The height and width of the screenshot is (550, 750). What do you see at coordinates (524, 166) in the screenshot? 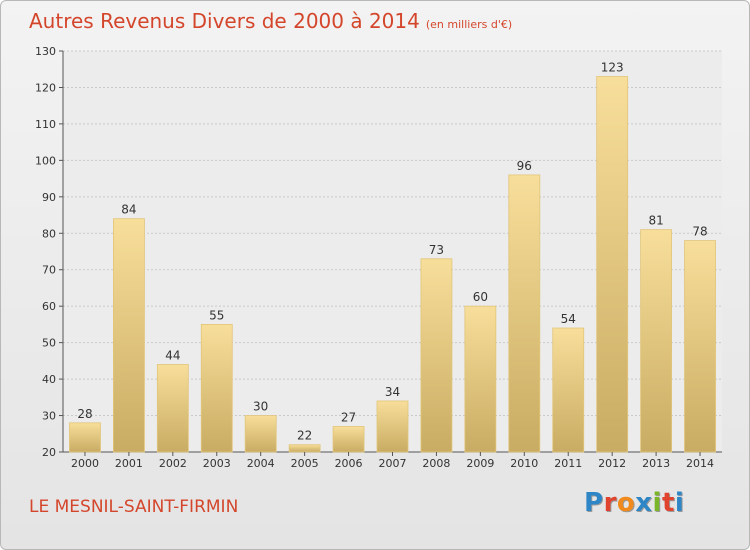
I see `bar-value-label: 96` at bounding box center [524, 166].